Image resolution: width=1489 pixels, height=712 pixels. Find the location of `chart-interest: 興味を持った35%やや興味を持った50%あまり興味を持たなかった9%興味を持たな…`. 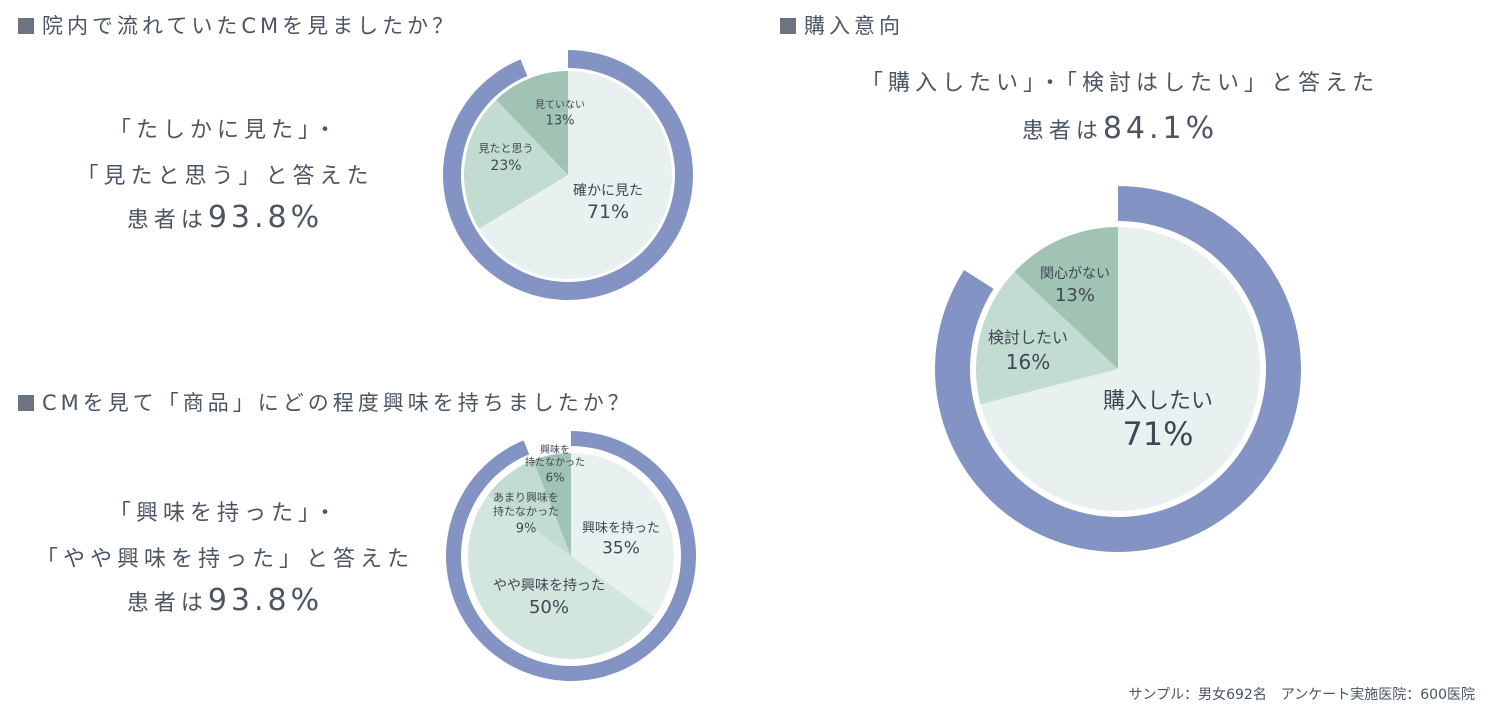

chart-interest: 興味を持った35%やや興味を持った50%あまり興味を持たなかった9%興味を持たな… is located at coordinates (571, 556).